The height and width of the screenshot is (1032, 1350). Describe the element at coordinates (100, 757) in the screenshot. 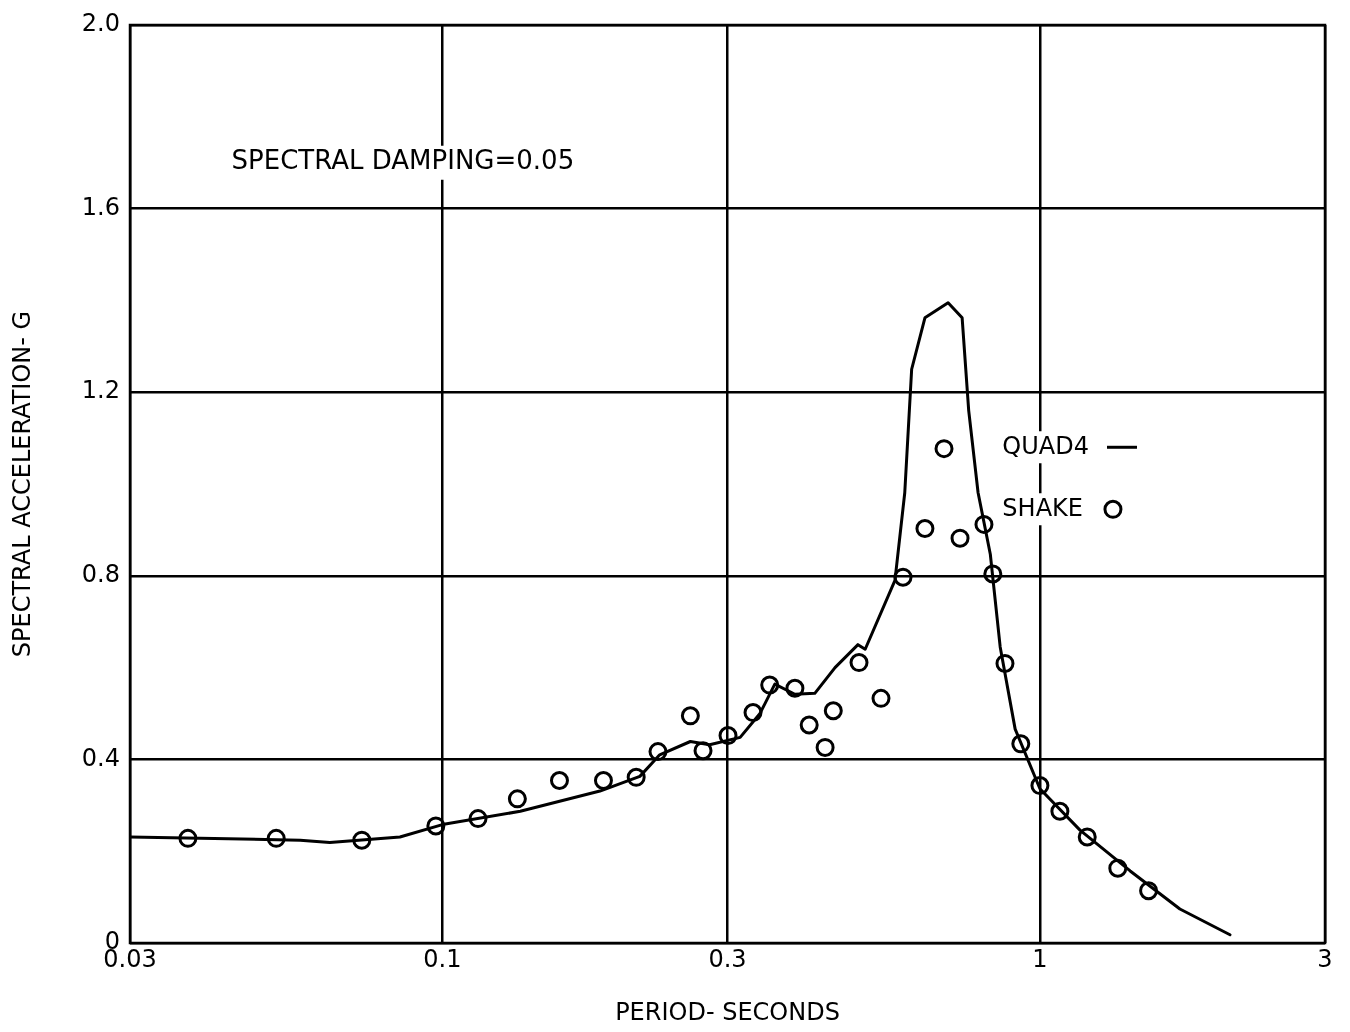

I see `y-tick-label: 0.4` at that location.